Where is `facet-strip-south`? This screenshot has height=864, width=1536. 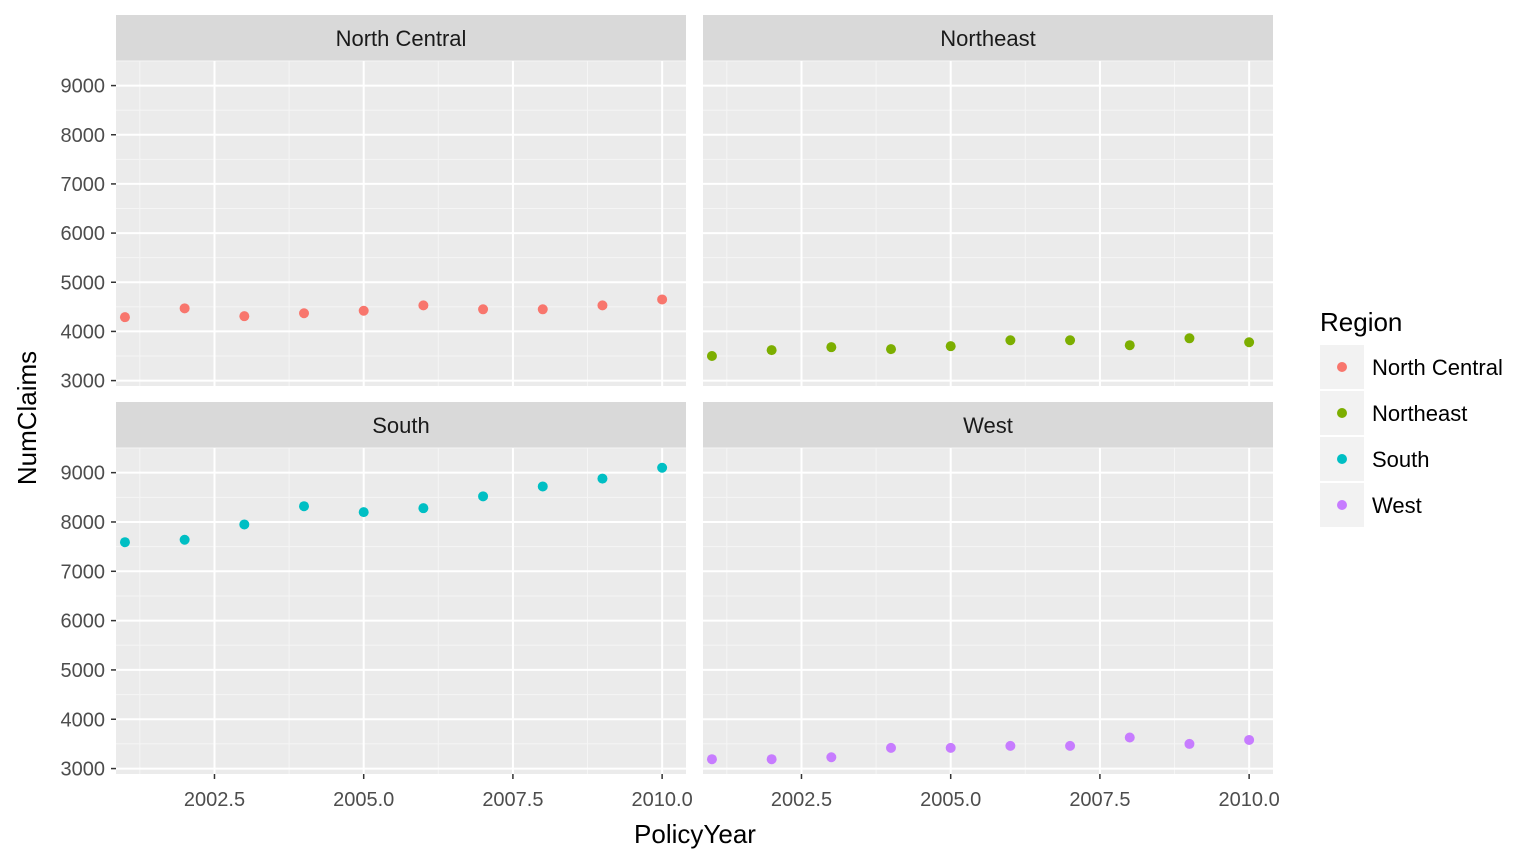 facet-strip-south is located at coordinates (401, 425).